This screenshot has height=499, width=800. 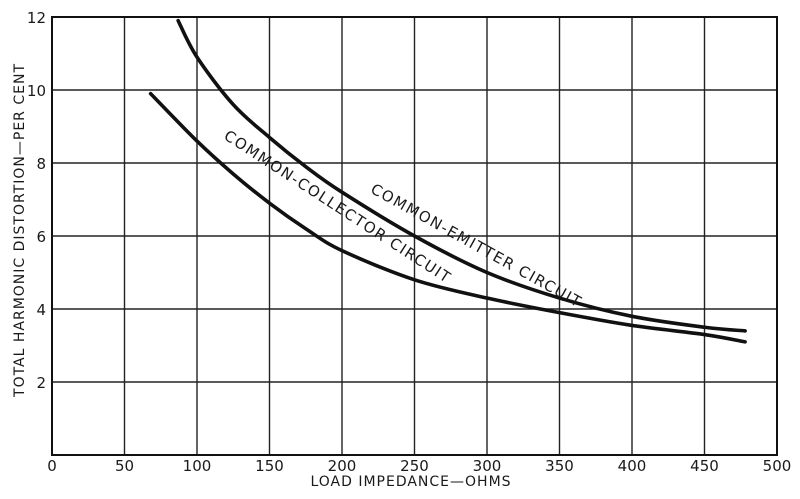 I want to click on y-tick-label: 4, so click(x=41, y=310).